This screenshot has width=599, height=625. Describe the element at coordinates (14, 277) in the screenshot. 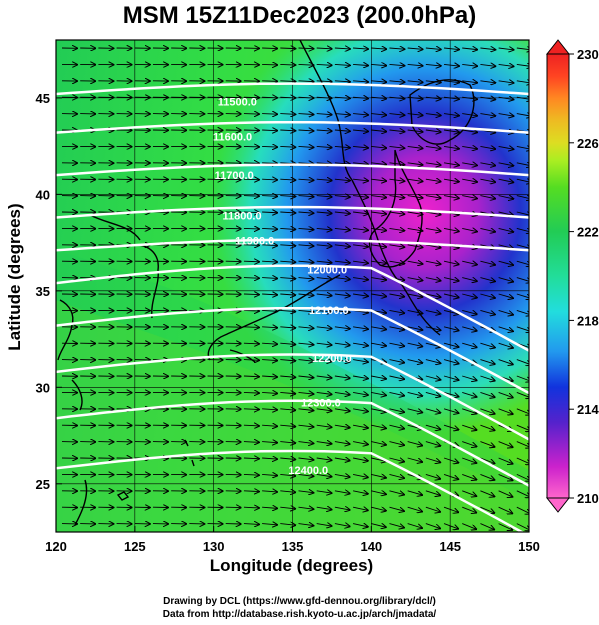

I see `y-axis-label: Latitude (degrees)` at that location.